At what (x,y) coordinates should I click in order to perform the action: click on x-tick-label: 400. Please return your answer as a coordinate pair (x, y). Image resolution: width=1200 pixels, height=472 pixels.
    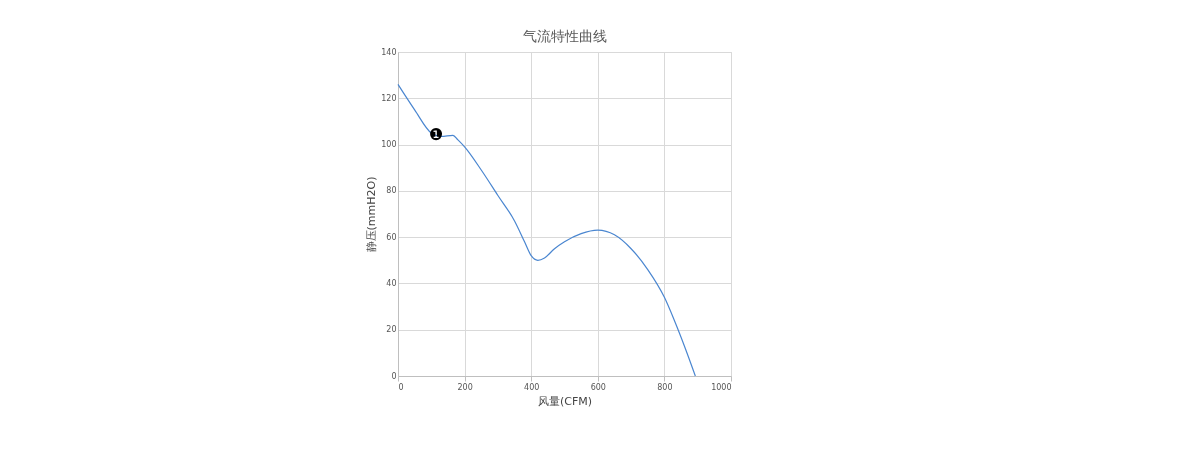
    Looking at the image, I should click on (532, 387).